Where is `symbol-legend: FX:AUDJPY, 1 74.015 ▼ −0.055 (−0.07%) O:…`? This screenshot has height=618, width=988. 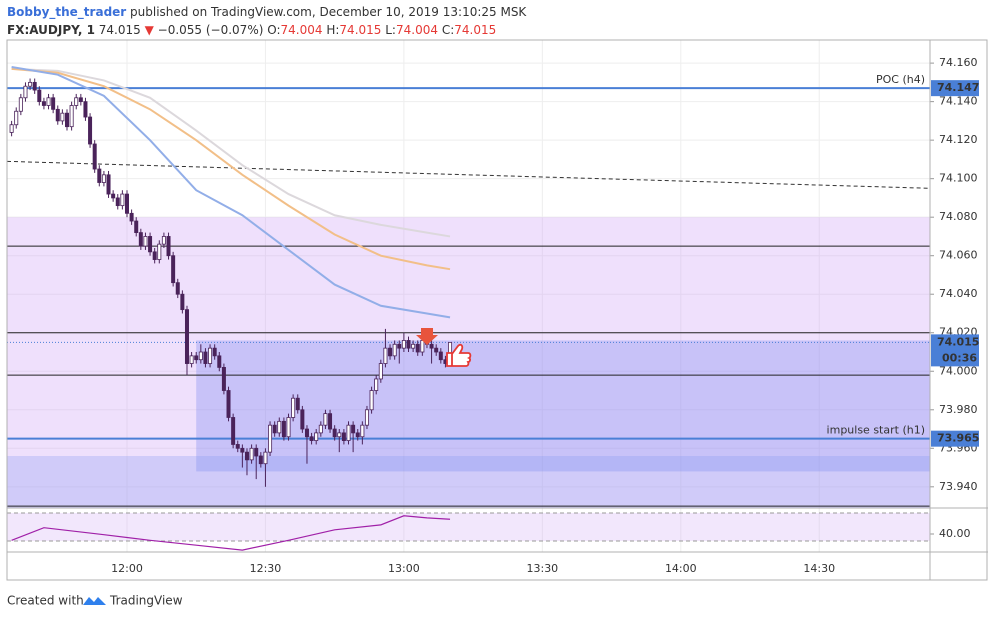 symbol-legend: FX:AUDJPY, 1 74.015 ▼ −0.055 (−0.07%) O:… is located at coordinates (251, 30).